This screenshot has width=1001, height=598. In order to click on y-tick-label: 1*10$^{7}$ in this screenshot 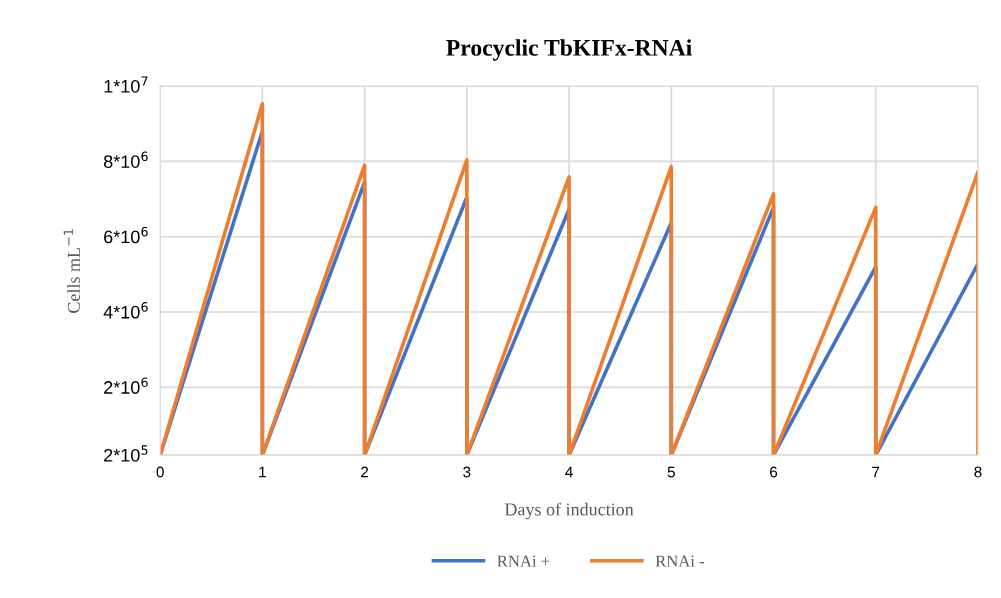, I will do `click(126, 84)`.